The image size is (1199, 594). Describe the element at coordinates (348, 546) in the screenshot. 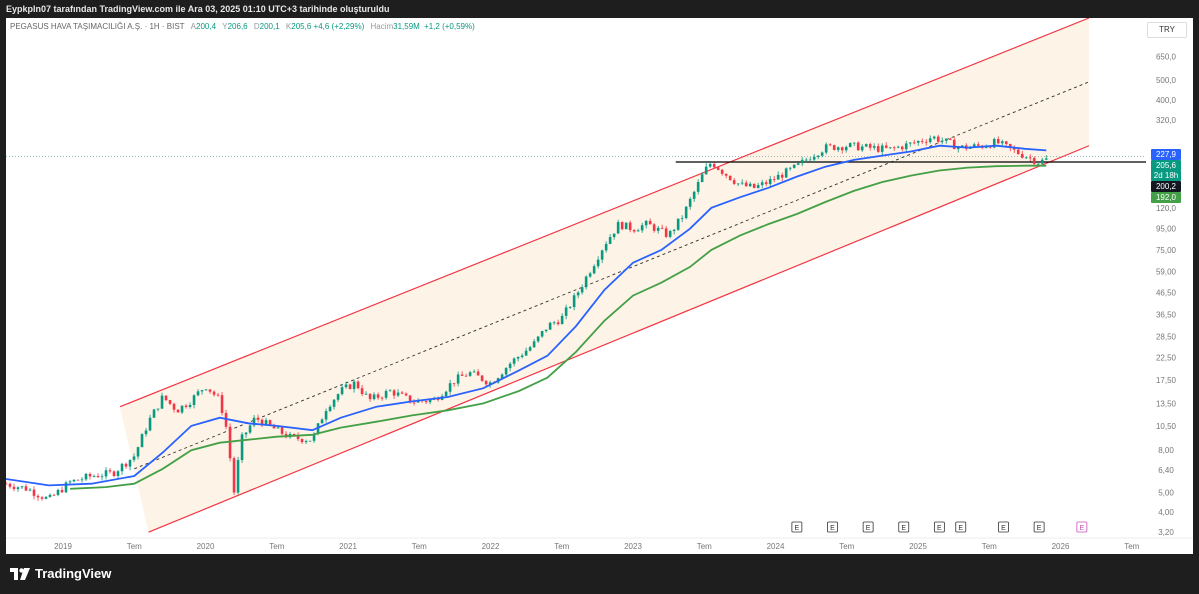

I see `x-tick-label: 2021` at that location.